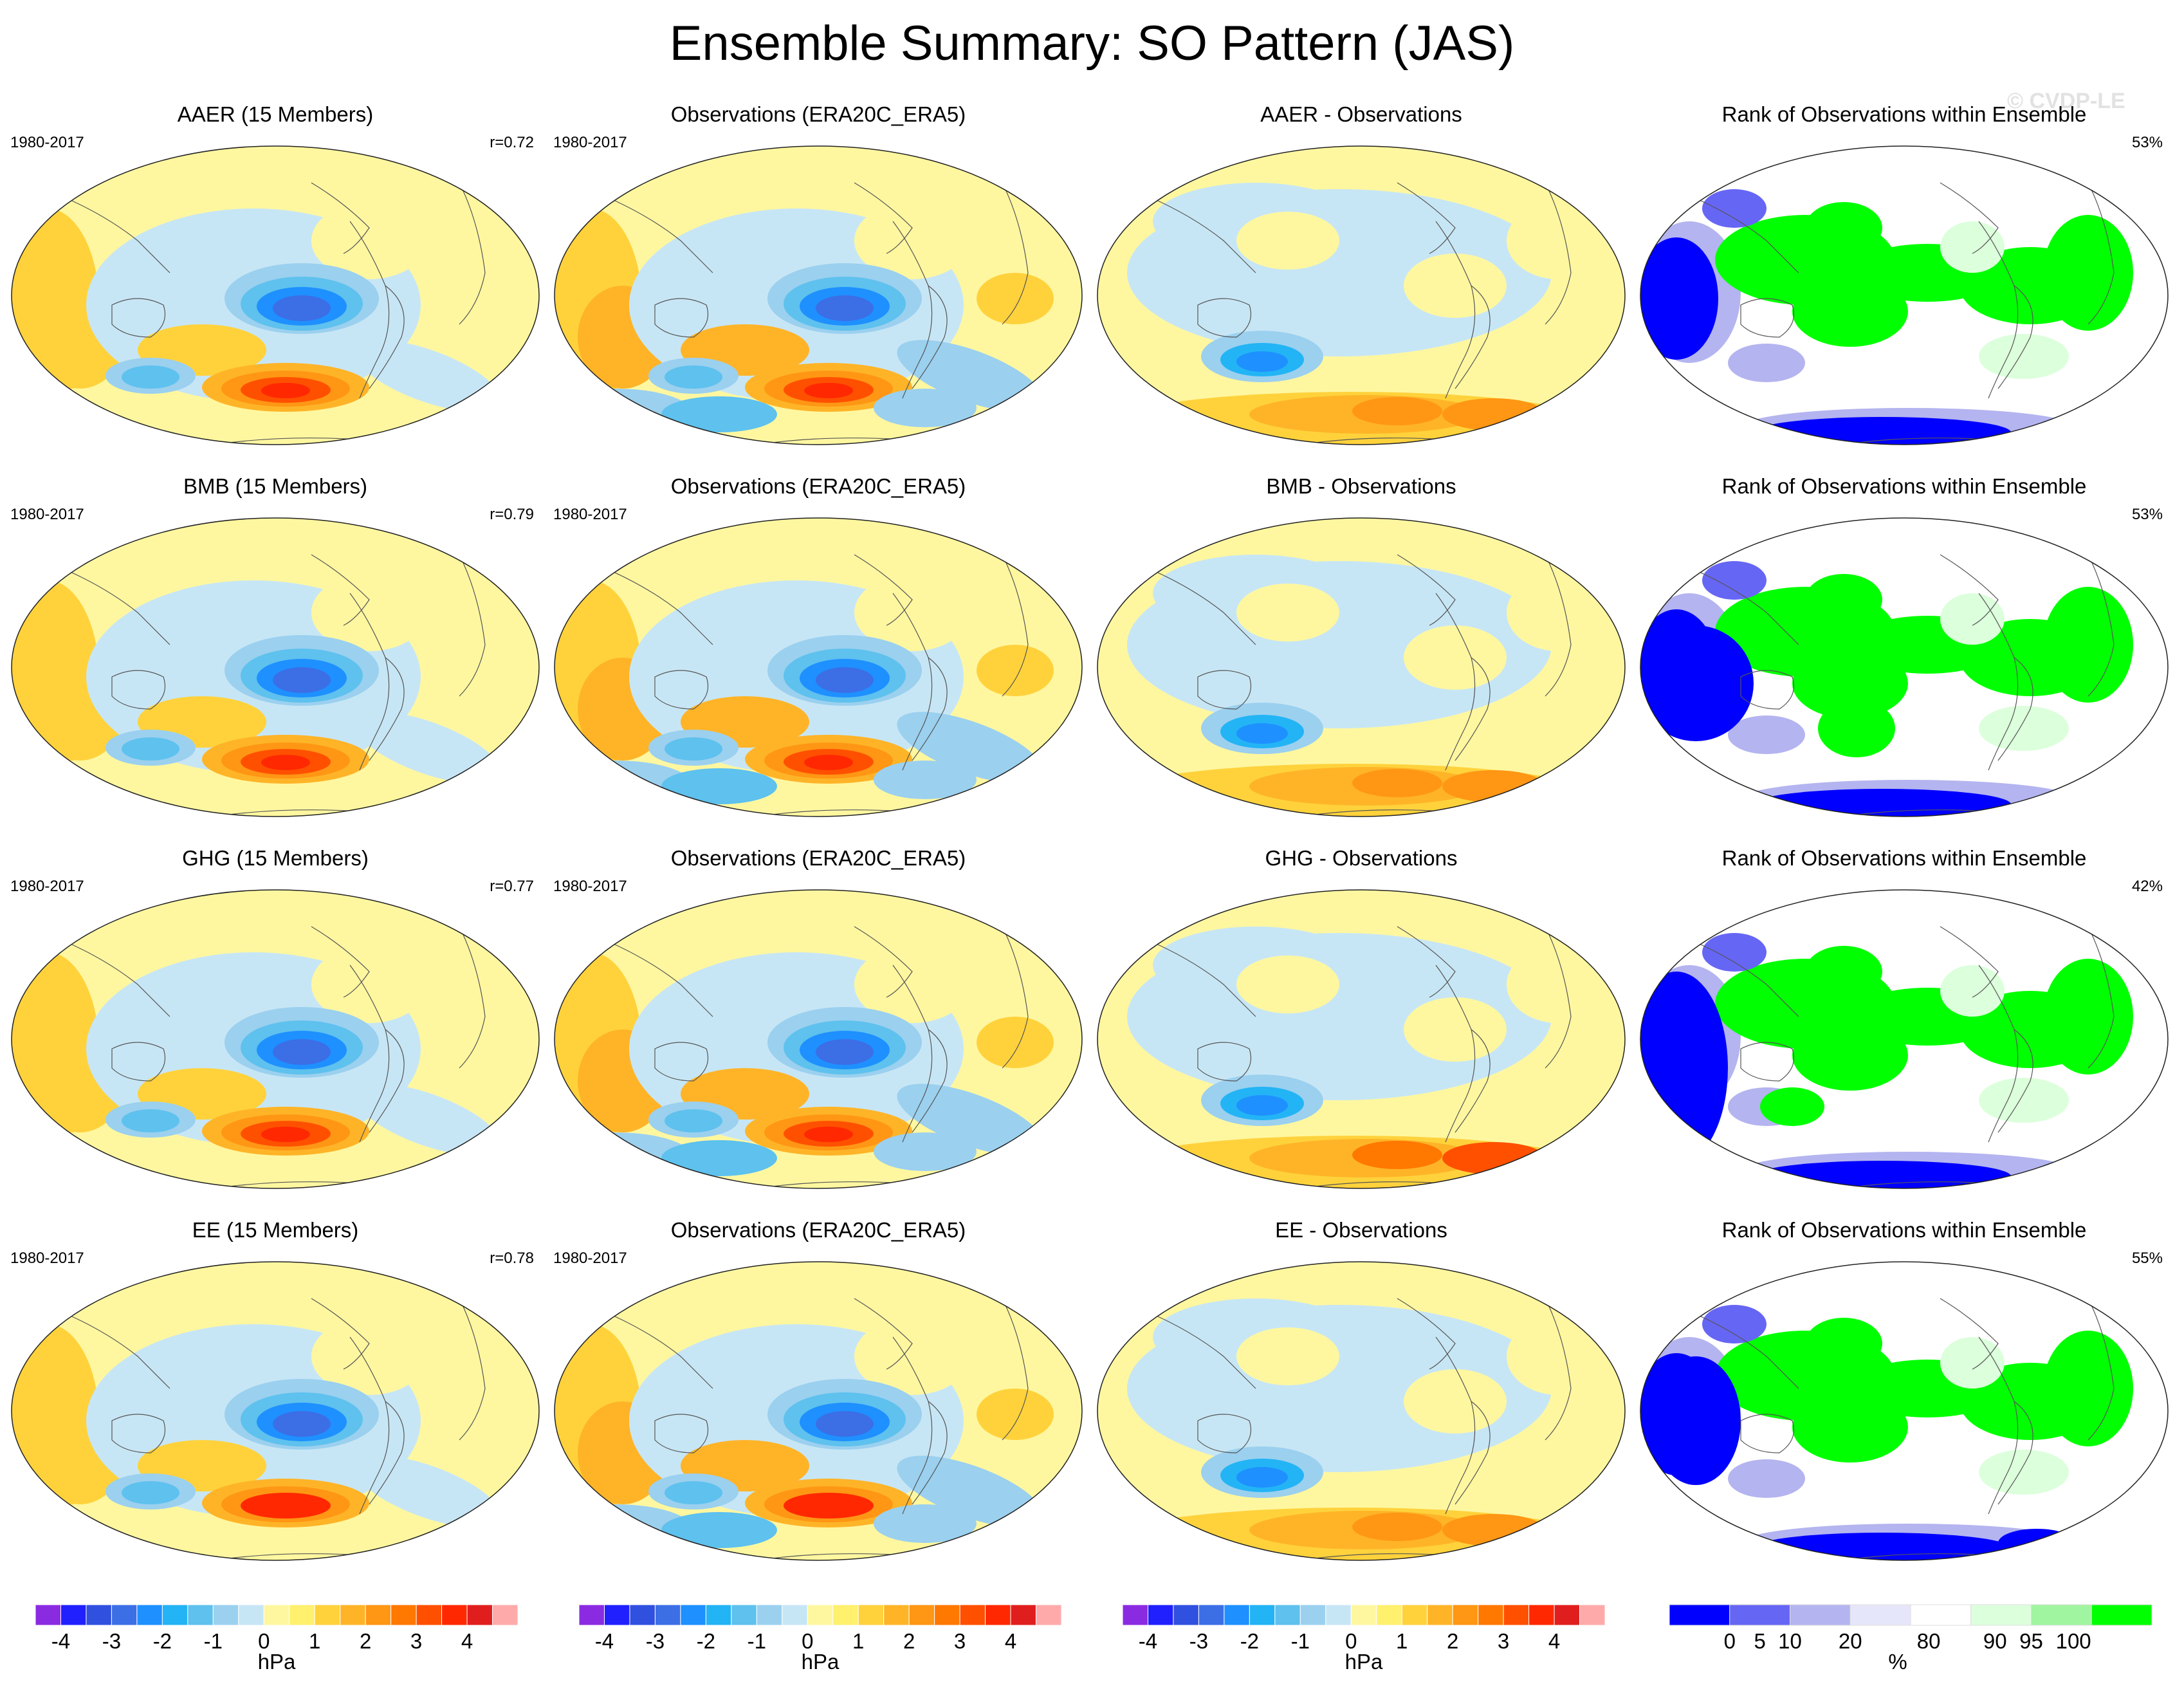 This screenshot has height=1689, width=2184. What do you see at coordinates (1362, 858) in the screenshot?
I see `panel-title: GHG - Observations` at bounding box center [1362, 858].